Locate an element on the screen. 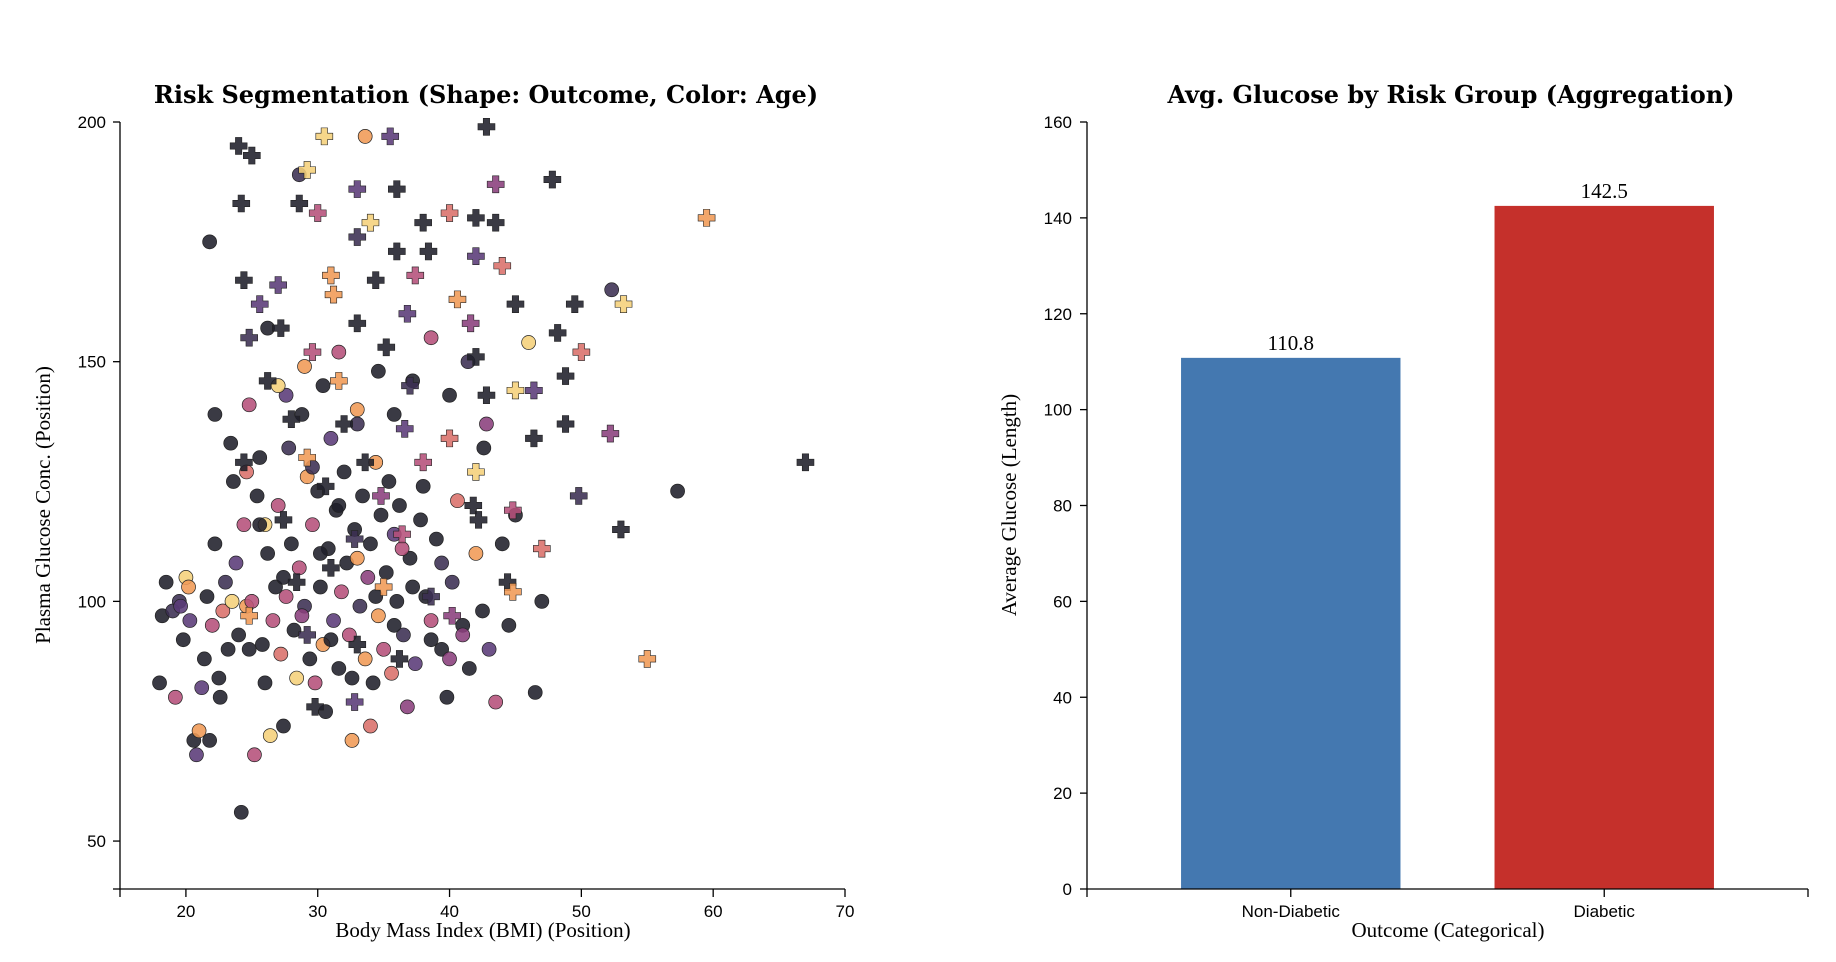 The image size is (1836, 962). bar-y-tick-label: 40 is located at coordinates (1062, 697).